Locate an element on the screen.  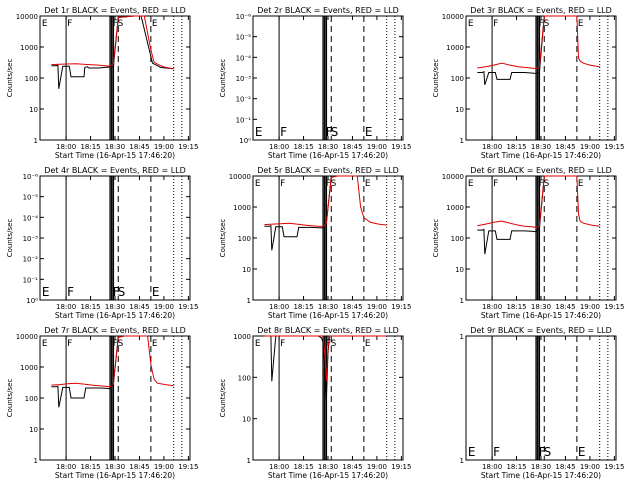
y-tick-label: 10⁰ is located at coordinates (245, 141).